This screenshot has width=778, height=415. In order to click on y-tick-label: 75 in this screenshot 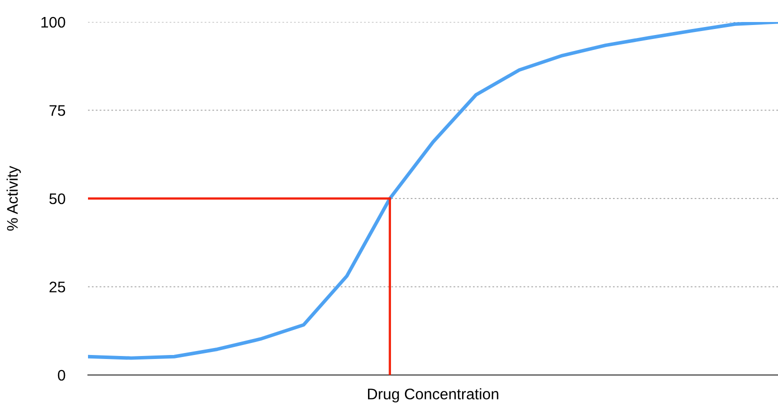, I will do `click(58, 110)`.